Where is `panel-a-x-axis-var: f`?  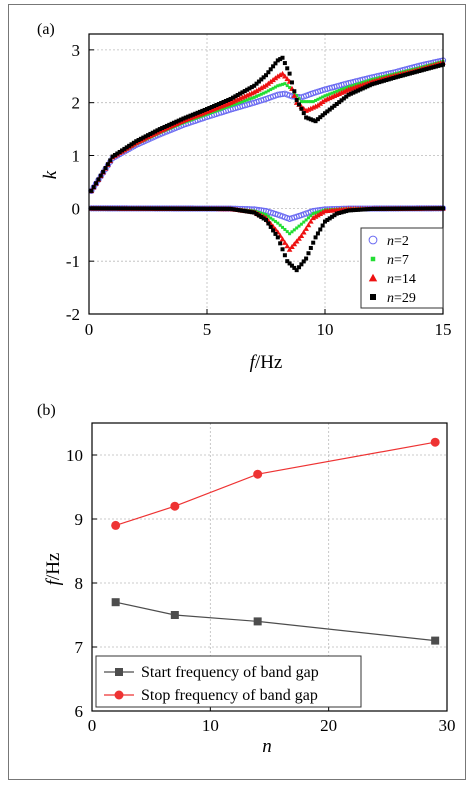 panel-a-x-axis-var: f is located at coordinates (254, 362).